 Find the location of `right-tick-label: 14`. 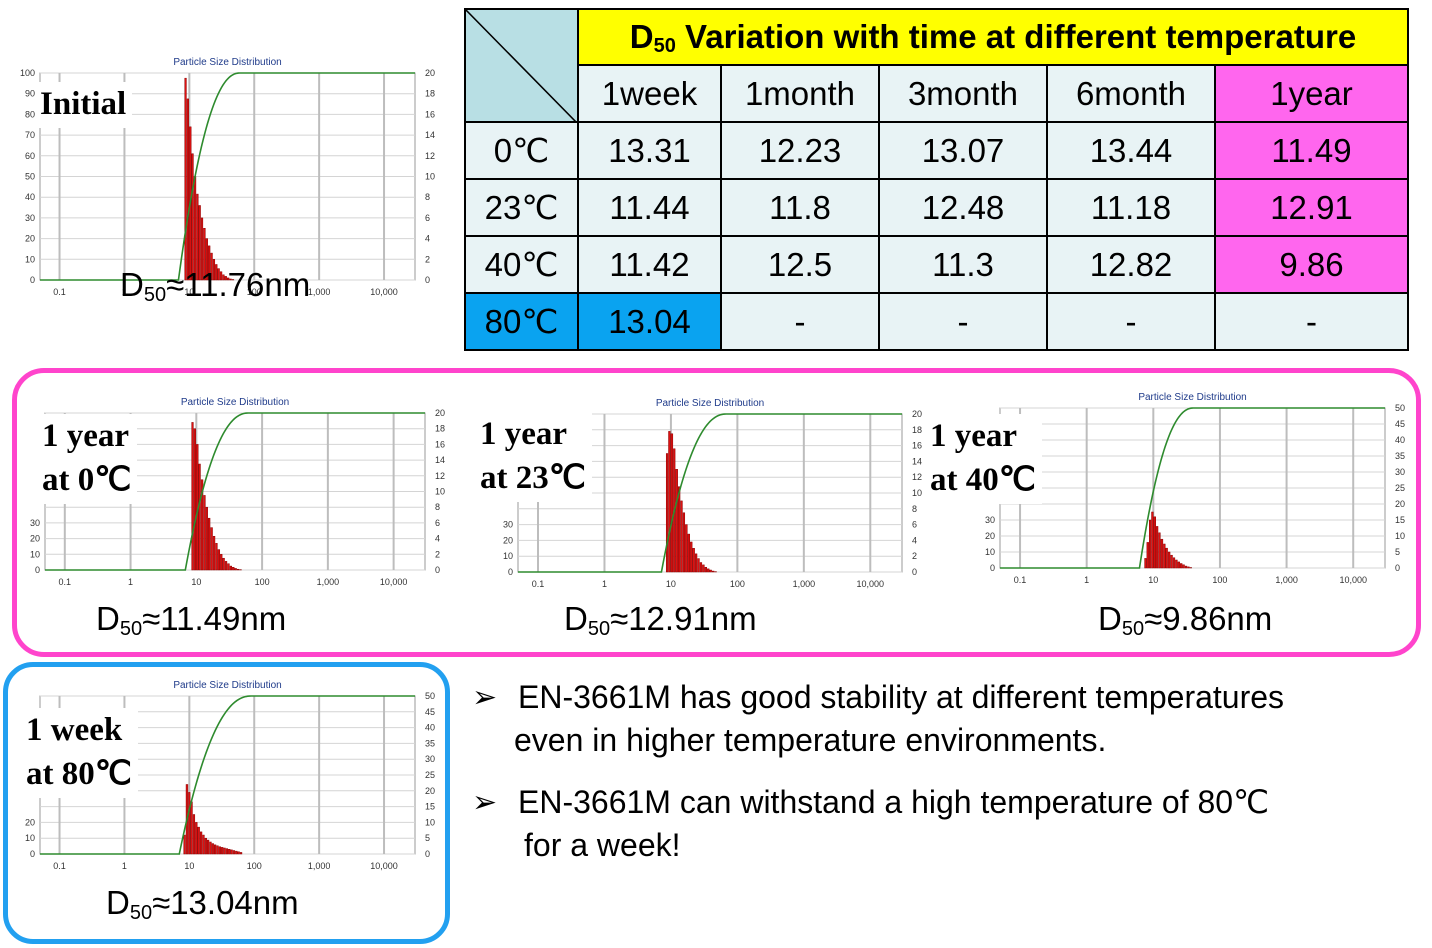

right-tick-label: 14 is located at coordinates (430, 135).